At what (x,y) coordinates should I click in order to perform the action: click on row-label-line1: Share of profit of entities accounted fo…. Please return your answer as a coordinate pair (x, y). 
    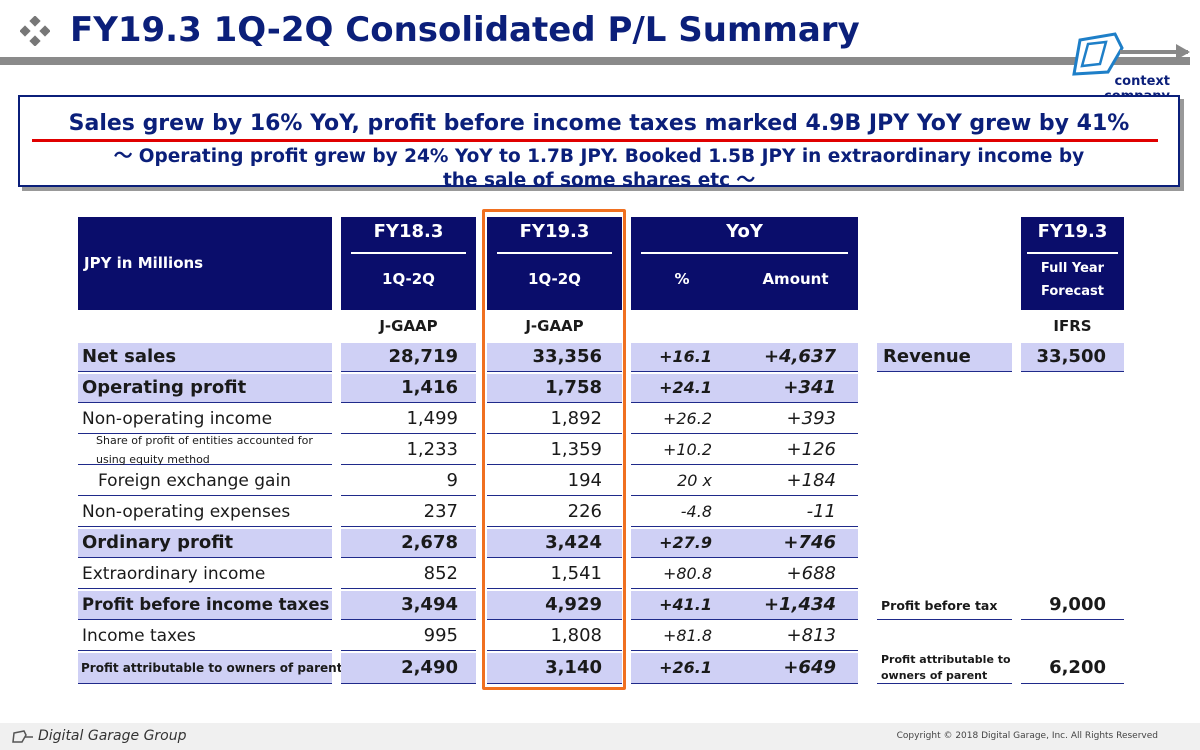
    Looking at the image, I should click on (204, 440).